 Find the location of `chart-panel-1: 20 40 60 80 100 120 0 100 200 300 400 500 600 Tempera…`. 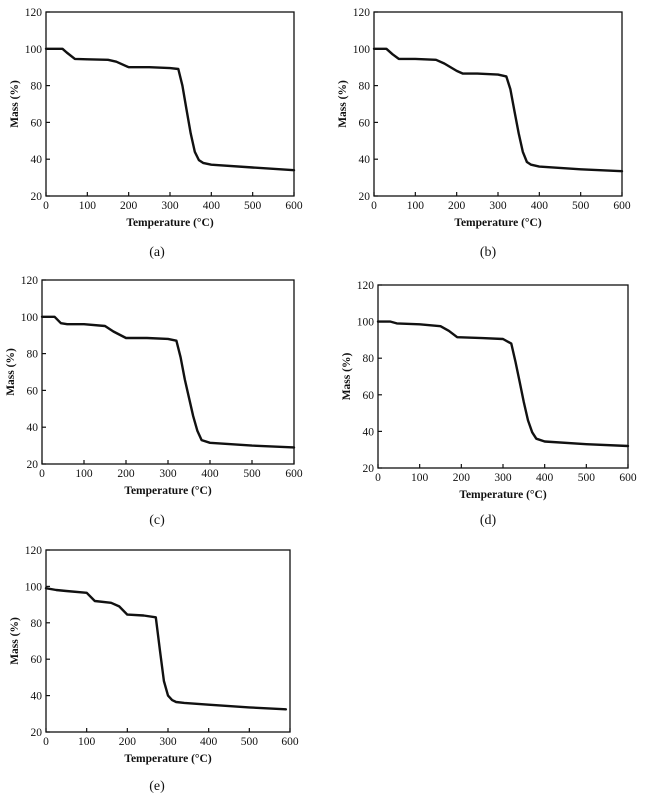

chart-panel-1: 20 40 60 80 100 120 0 100 200 300 400 500 600 Tempera… is located at coordinates (156, 133).